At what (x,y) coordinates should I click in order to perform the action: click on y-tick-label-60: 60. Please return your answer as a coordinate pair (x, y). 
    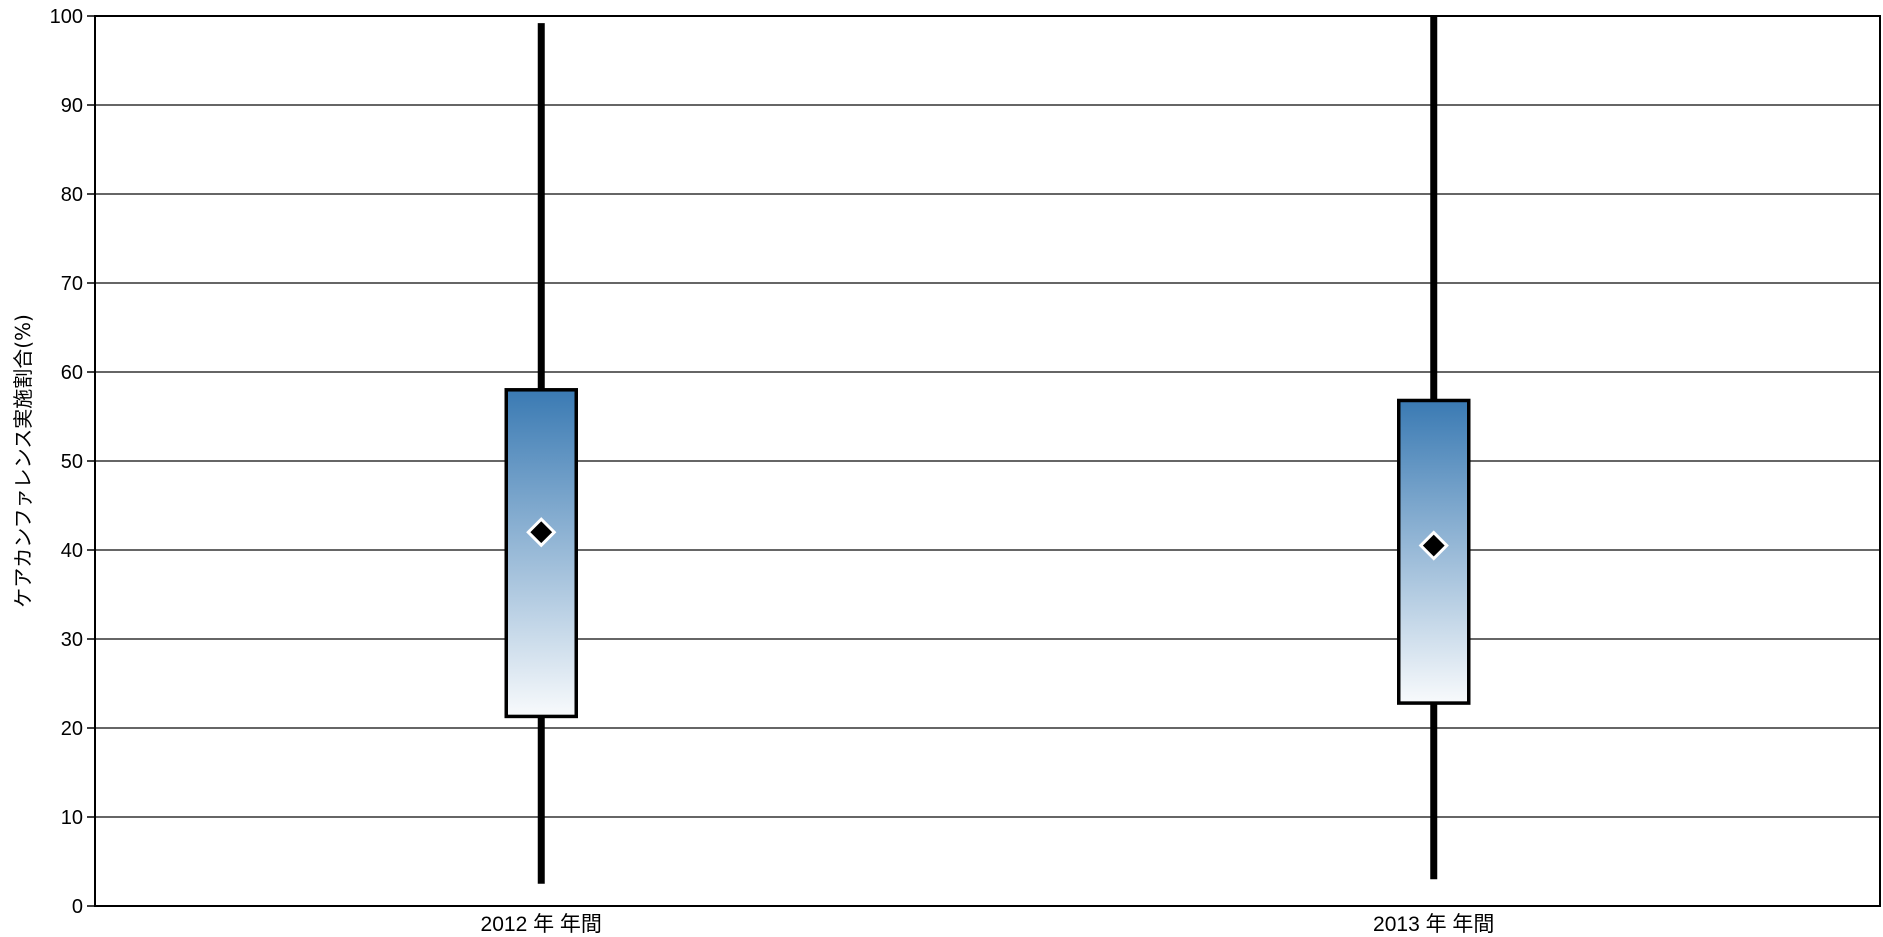
    Looking at the image, I should click on (72, 373).